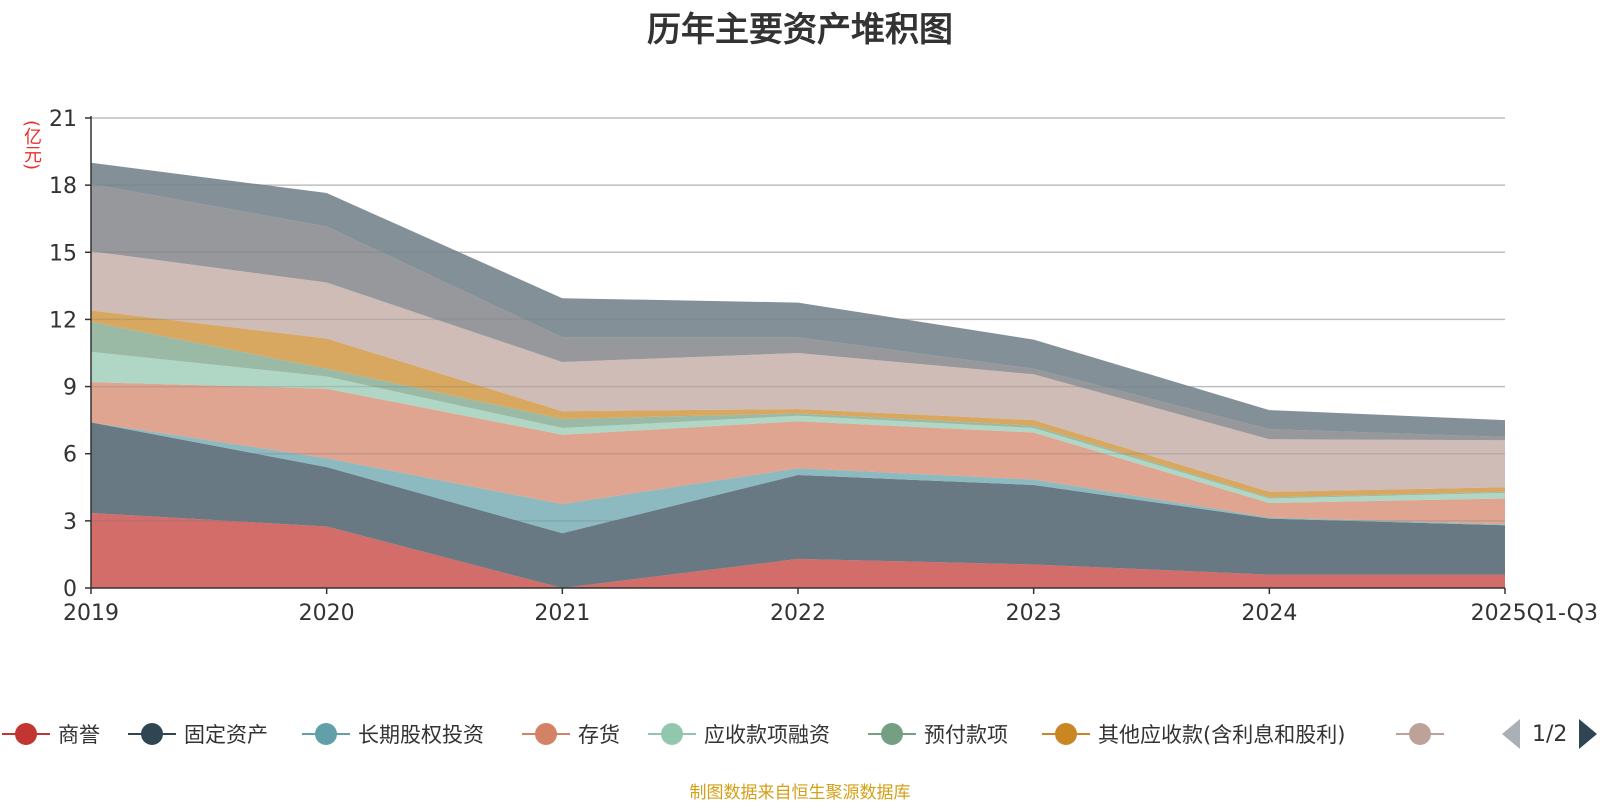 The height and width of the screenshot is (803, 1600). What do you see at coordinates (1534, 613) in the screenshot?
I see `x-tick-label: 2025Q1-Q3` at bounding box center [1534, 613].